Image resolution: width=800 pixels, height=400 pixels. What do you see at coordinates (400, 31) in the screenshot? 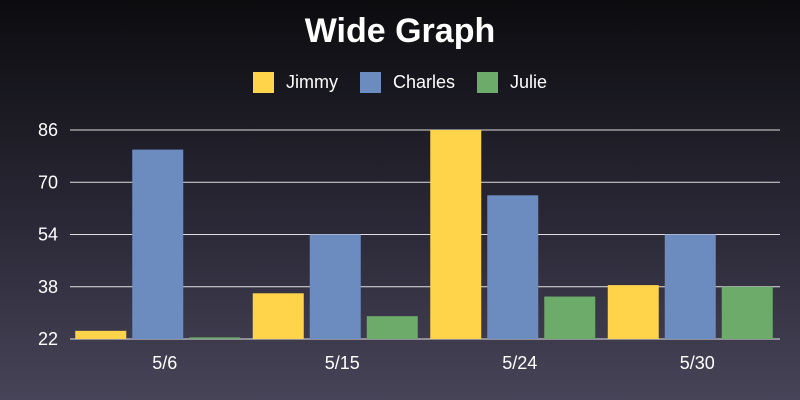
I see `chart-title: Wide Graph` at bounding box center [400, 31].